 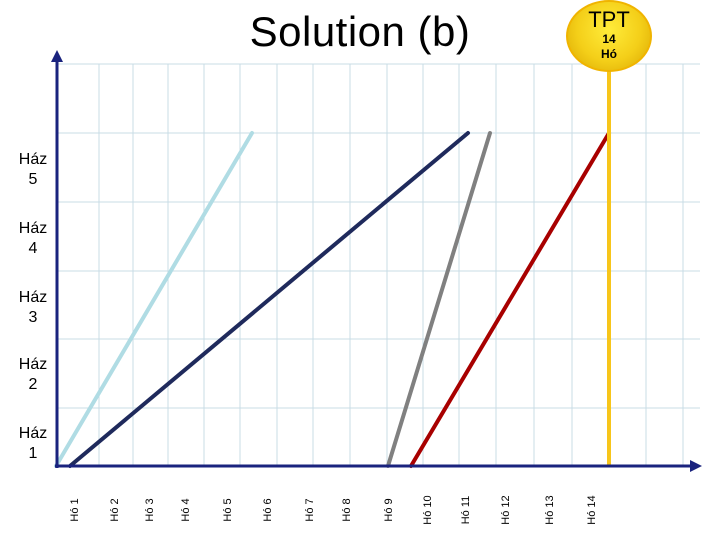 What do you see at coordinates (33, 170) in the screenshot?
I see `y-label-5: Ház 5` at bounding box center [33, 170].